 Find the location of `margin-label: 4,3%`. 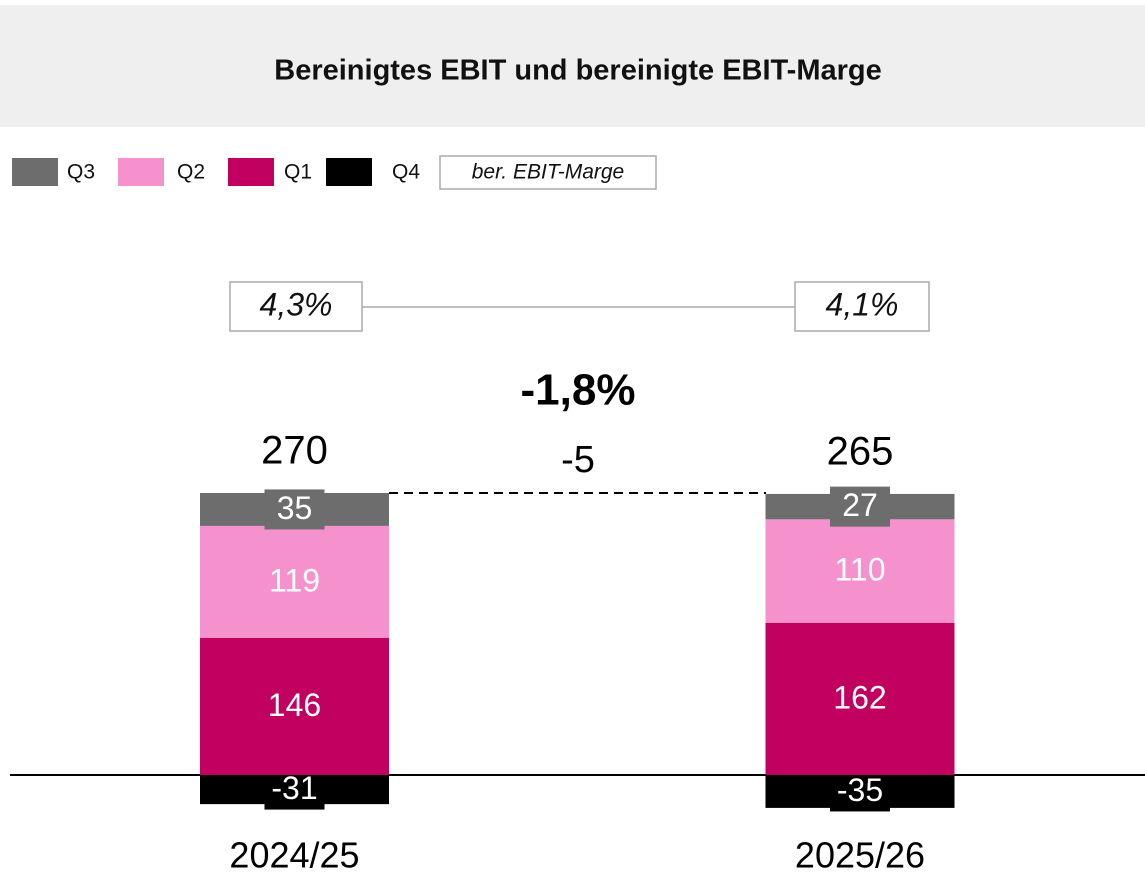

margin-label: 4,3% is located at coordinates (296, 304).